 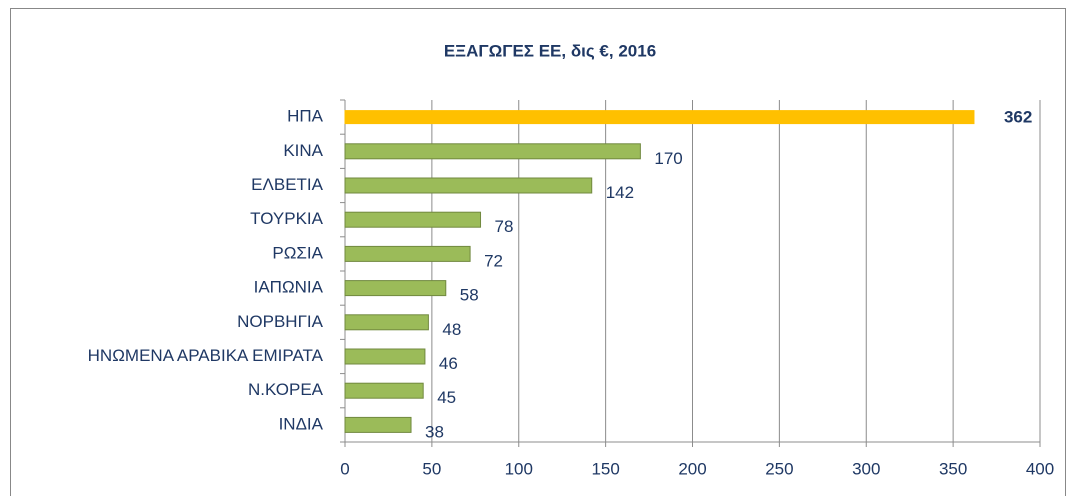 What do you see at coordinates (305, 116) in the screenshot?
I see `y-tick-label: ΗΠΑ` at bounding box center [305, 116].